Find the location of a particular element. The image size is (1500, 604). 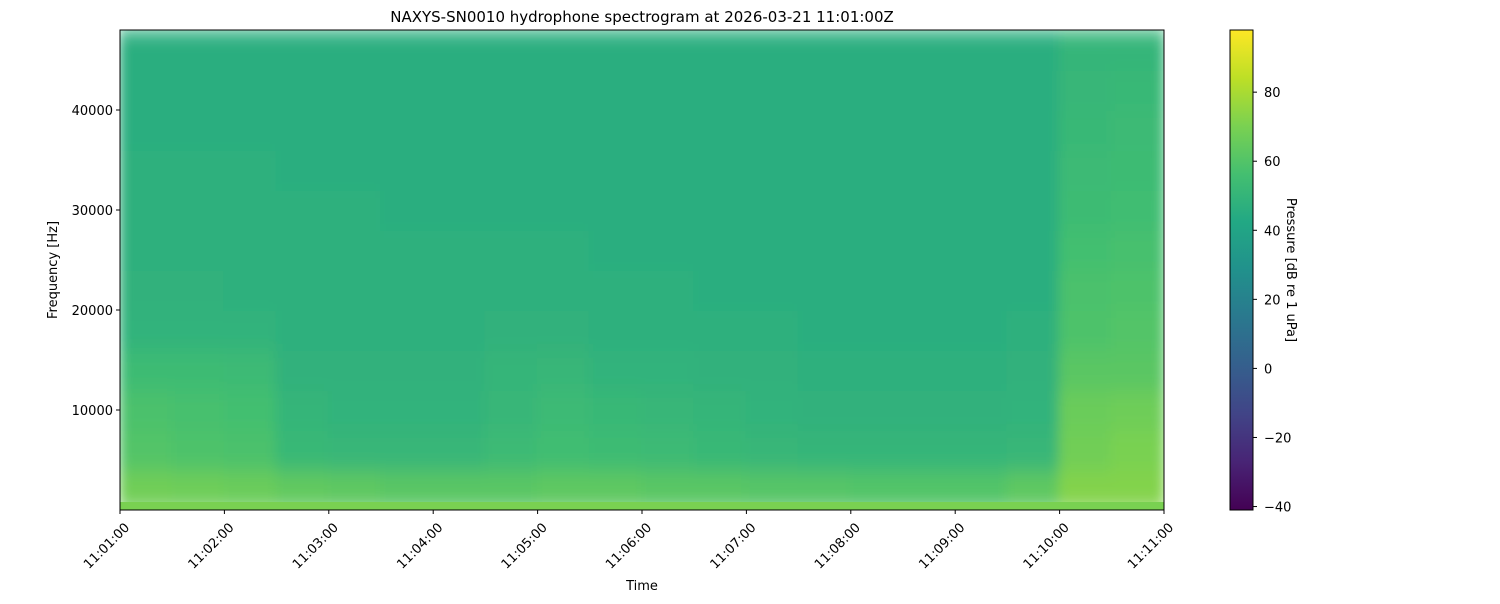

colorbar is located at coordinates (1241, 270).